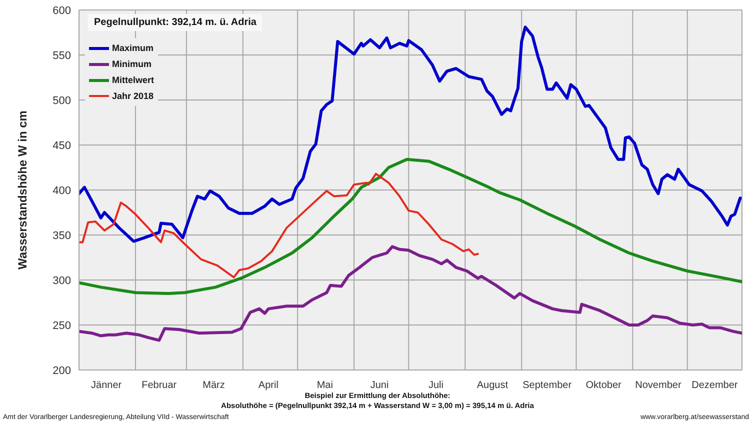 This screenshot has width=755, height=427. I want to click on x-tick-label: April, so click(268, 385).